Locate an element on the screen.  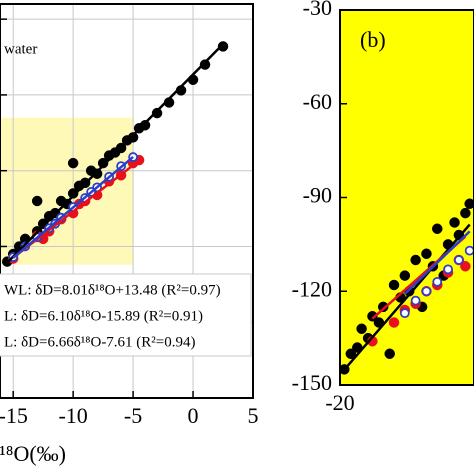
y-tick-label: -90 is located at coordinates (317, 195).